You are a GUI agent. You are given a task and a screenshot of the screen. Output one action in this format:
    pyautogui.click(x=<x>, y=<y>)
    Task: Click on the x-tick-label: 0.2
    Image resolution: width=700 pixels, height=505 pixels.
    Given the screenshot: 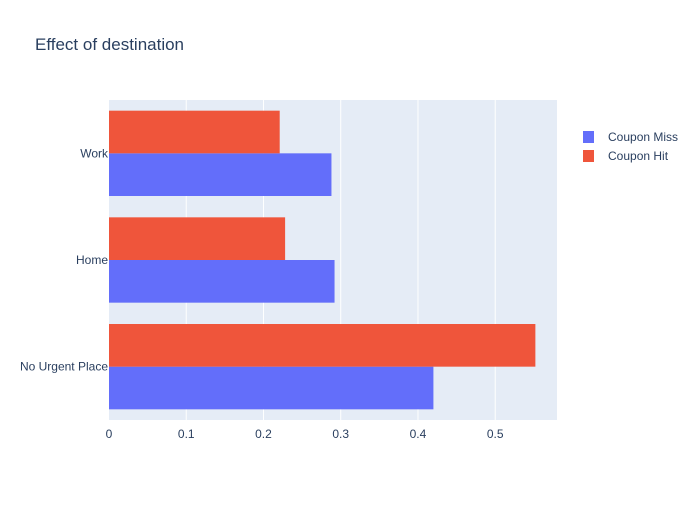 What is the action you would take?
    pyautogui.click(x=263, y=434)
    